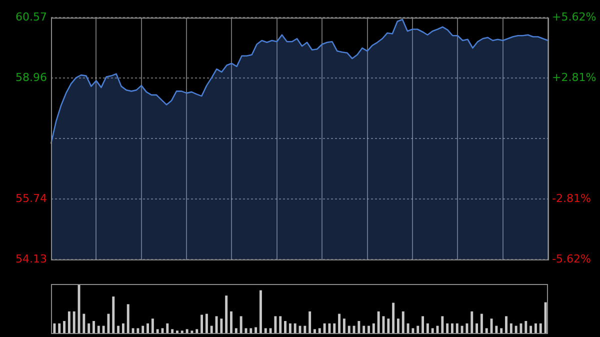 The height and width of the screenshot is (337, 600). I want to click on y2-tick-label: -5.62%, so click(571, 259).